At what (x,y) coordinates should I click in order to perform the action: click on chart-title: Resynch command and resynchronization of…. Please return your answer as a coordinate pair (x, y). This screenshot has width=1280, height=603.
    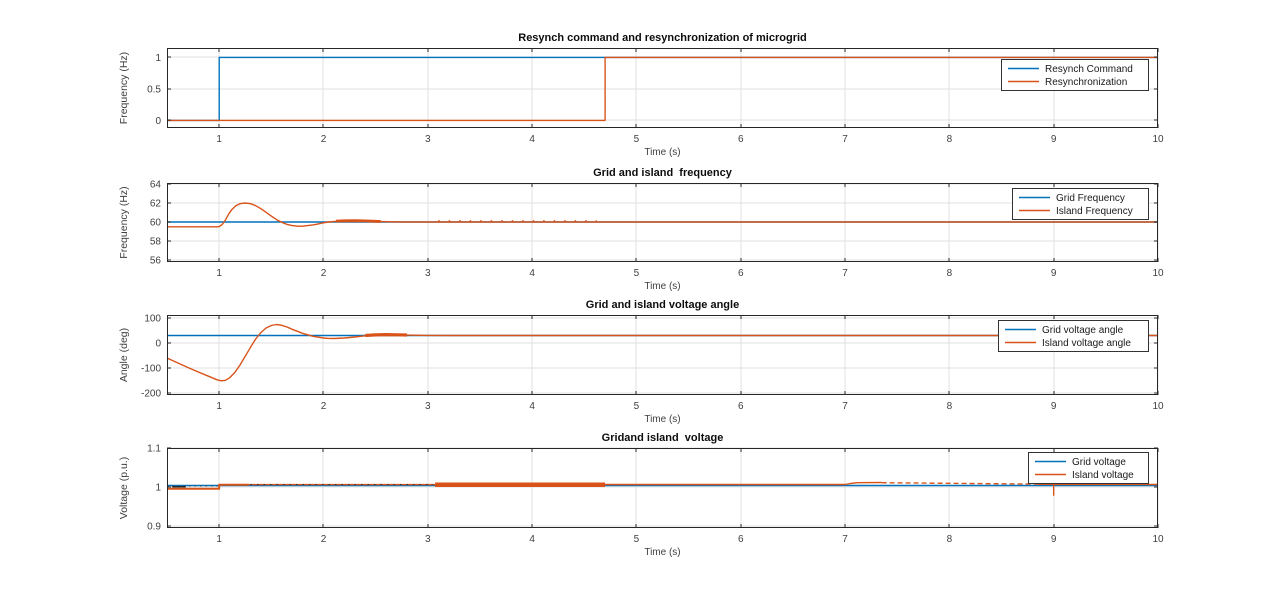
    Looking at the image, I should click on (662, 38).